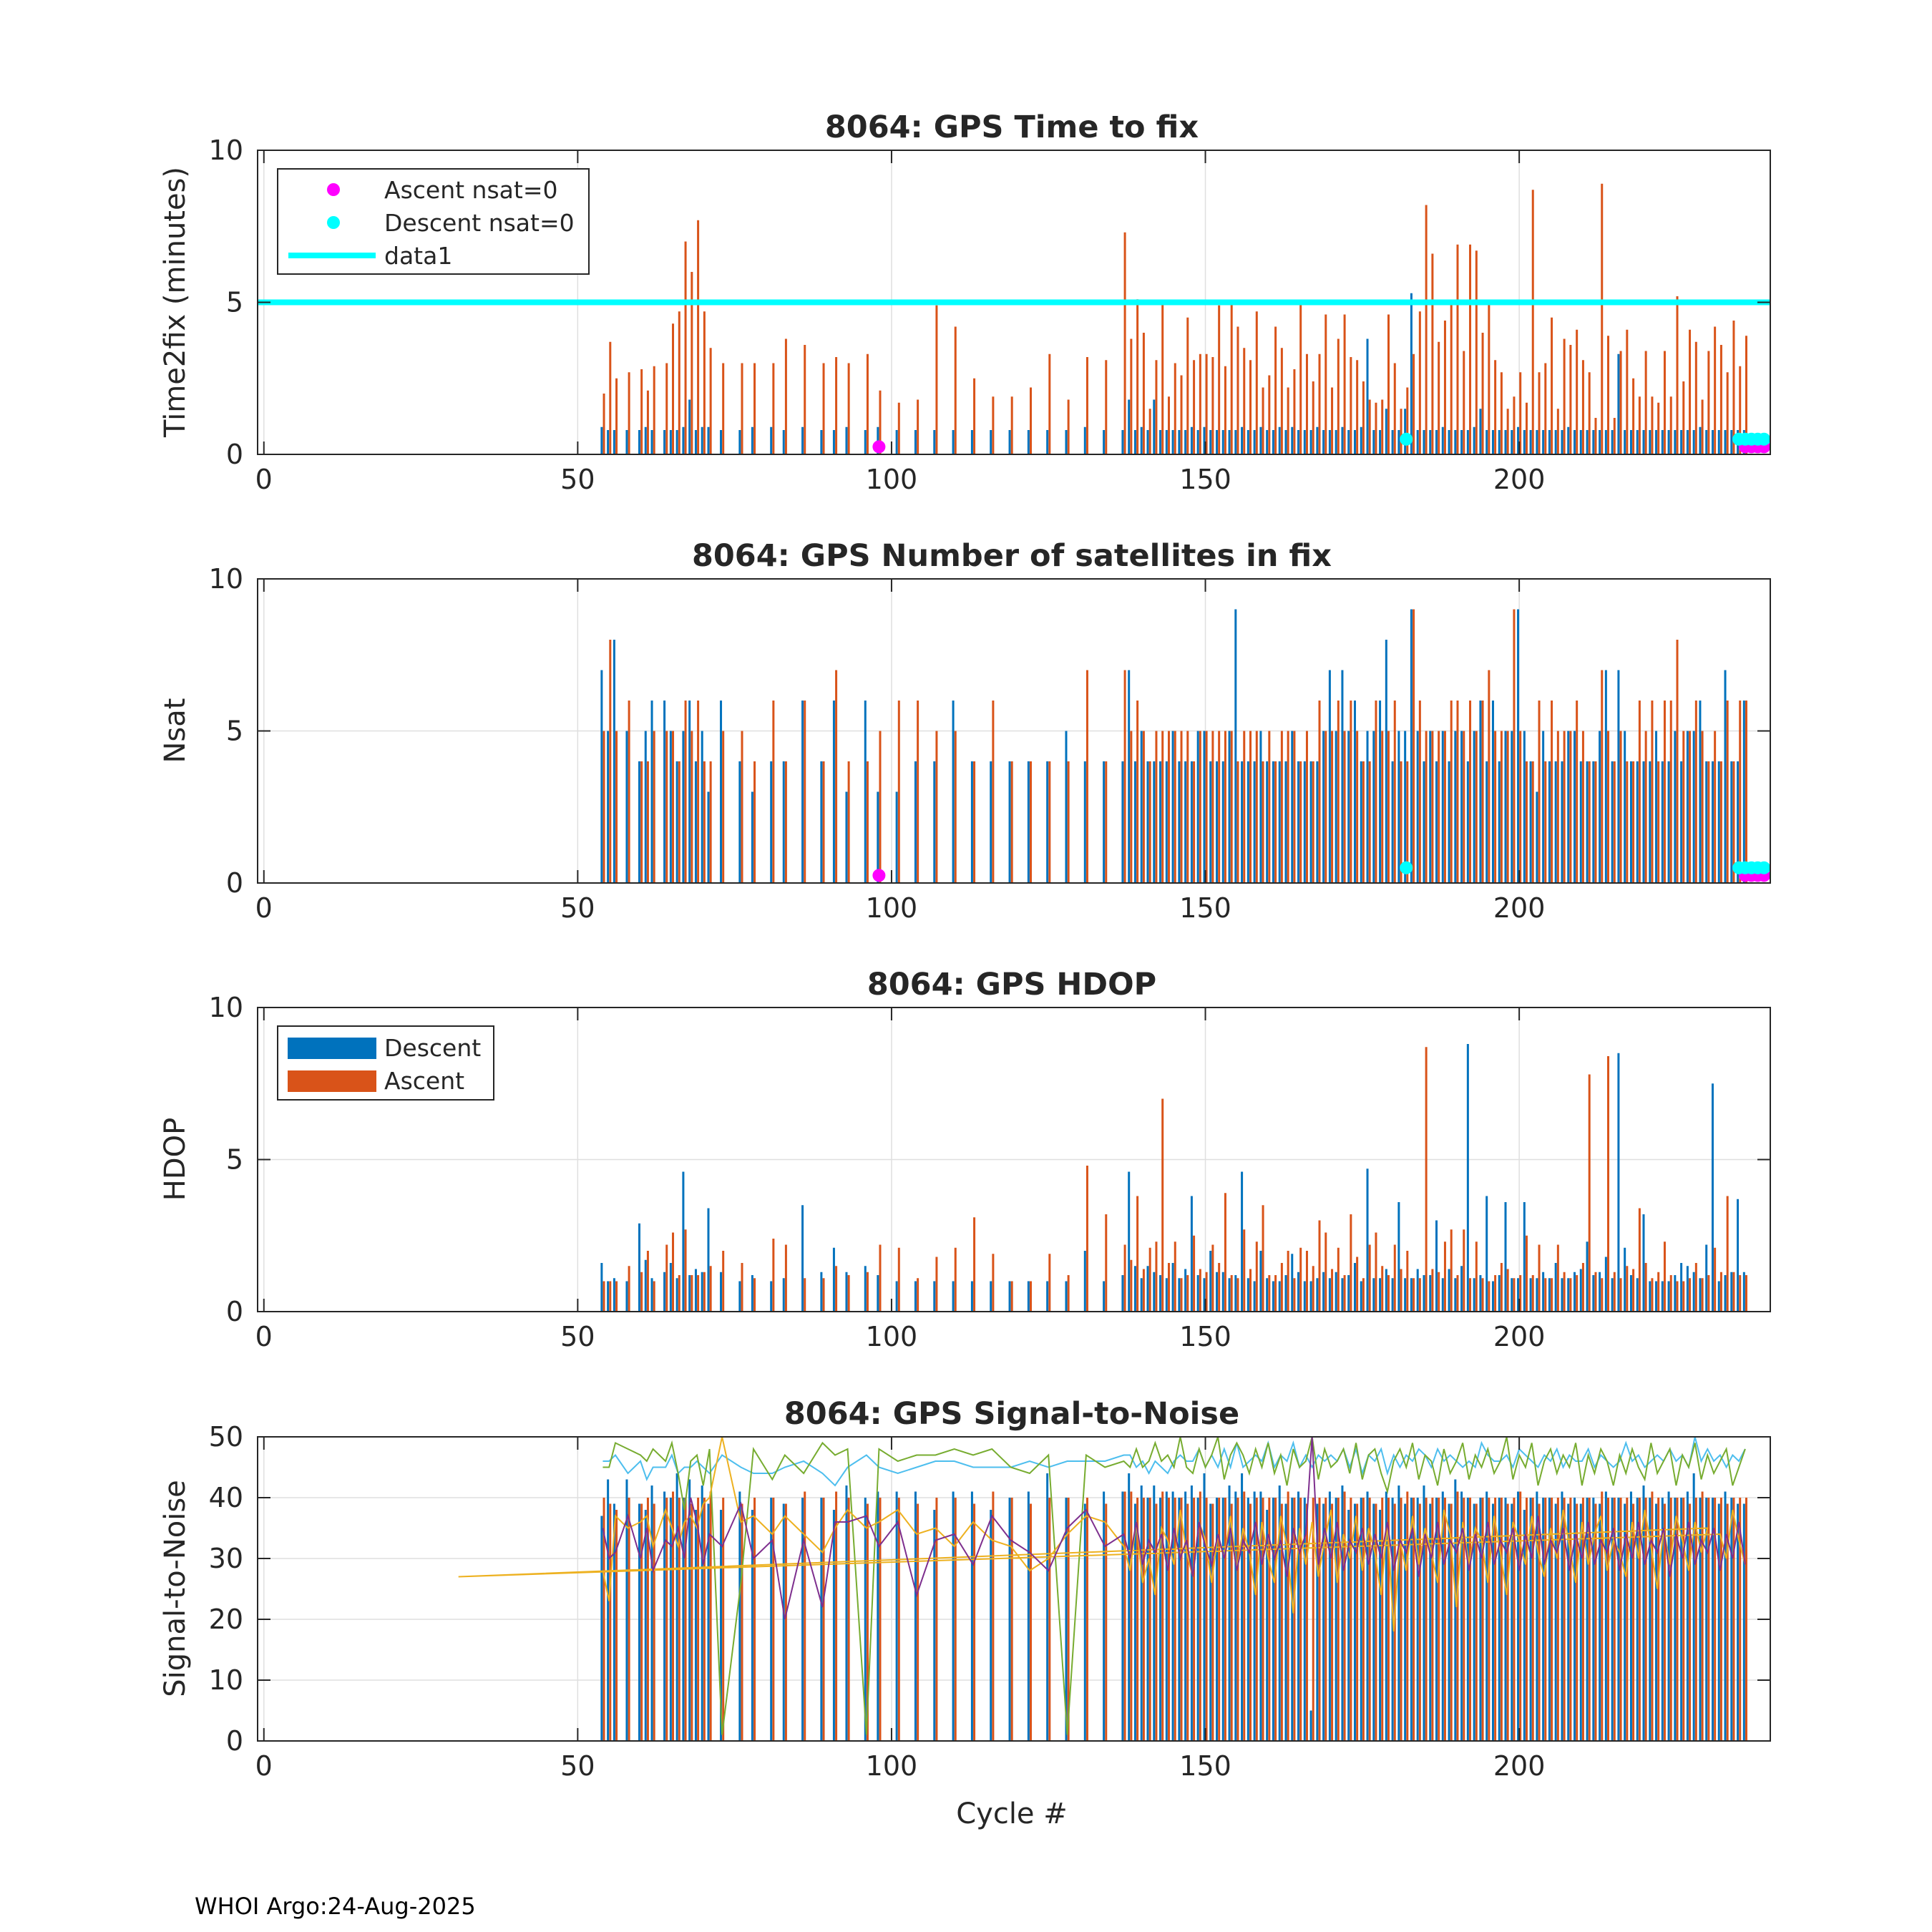 The width and height of the screenshot is (1932, 1932). I want to click on axes-box, so click(1014, 1589).